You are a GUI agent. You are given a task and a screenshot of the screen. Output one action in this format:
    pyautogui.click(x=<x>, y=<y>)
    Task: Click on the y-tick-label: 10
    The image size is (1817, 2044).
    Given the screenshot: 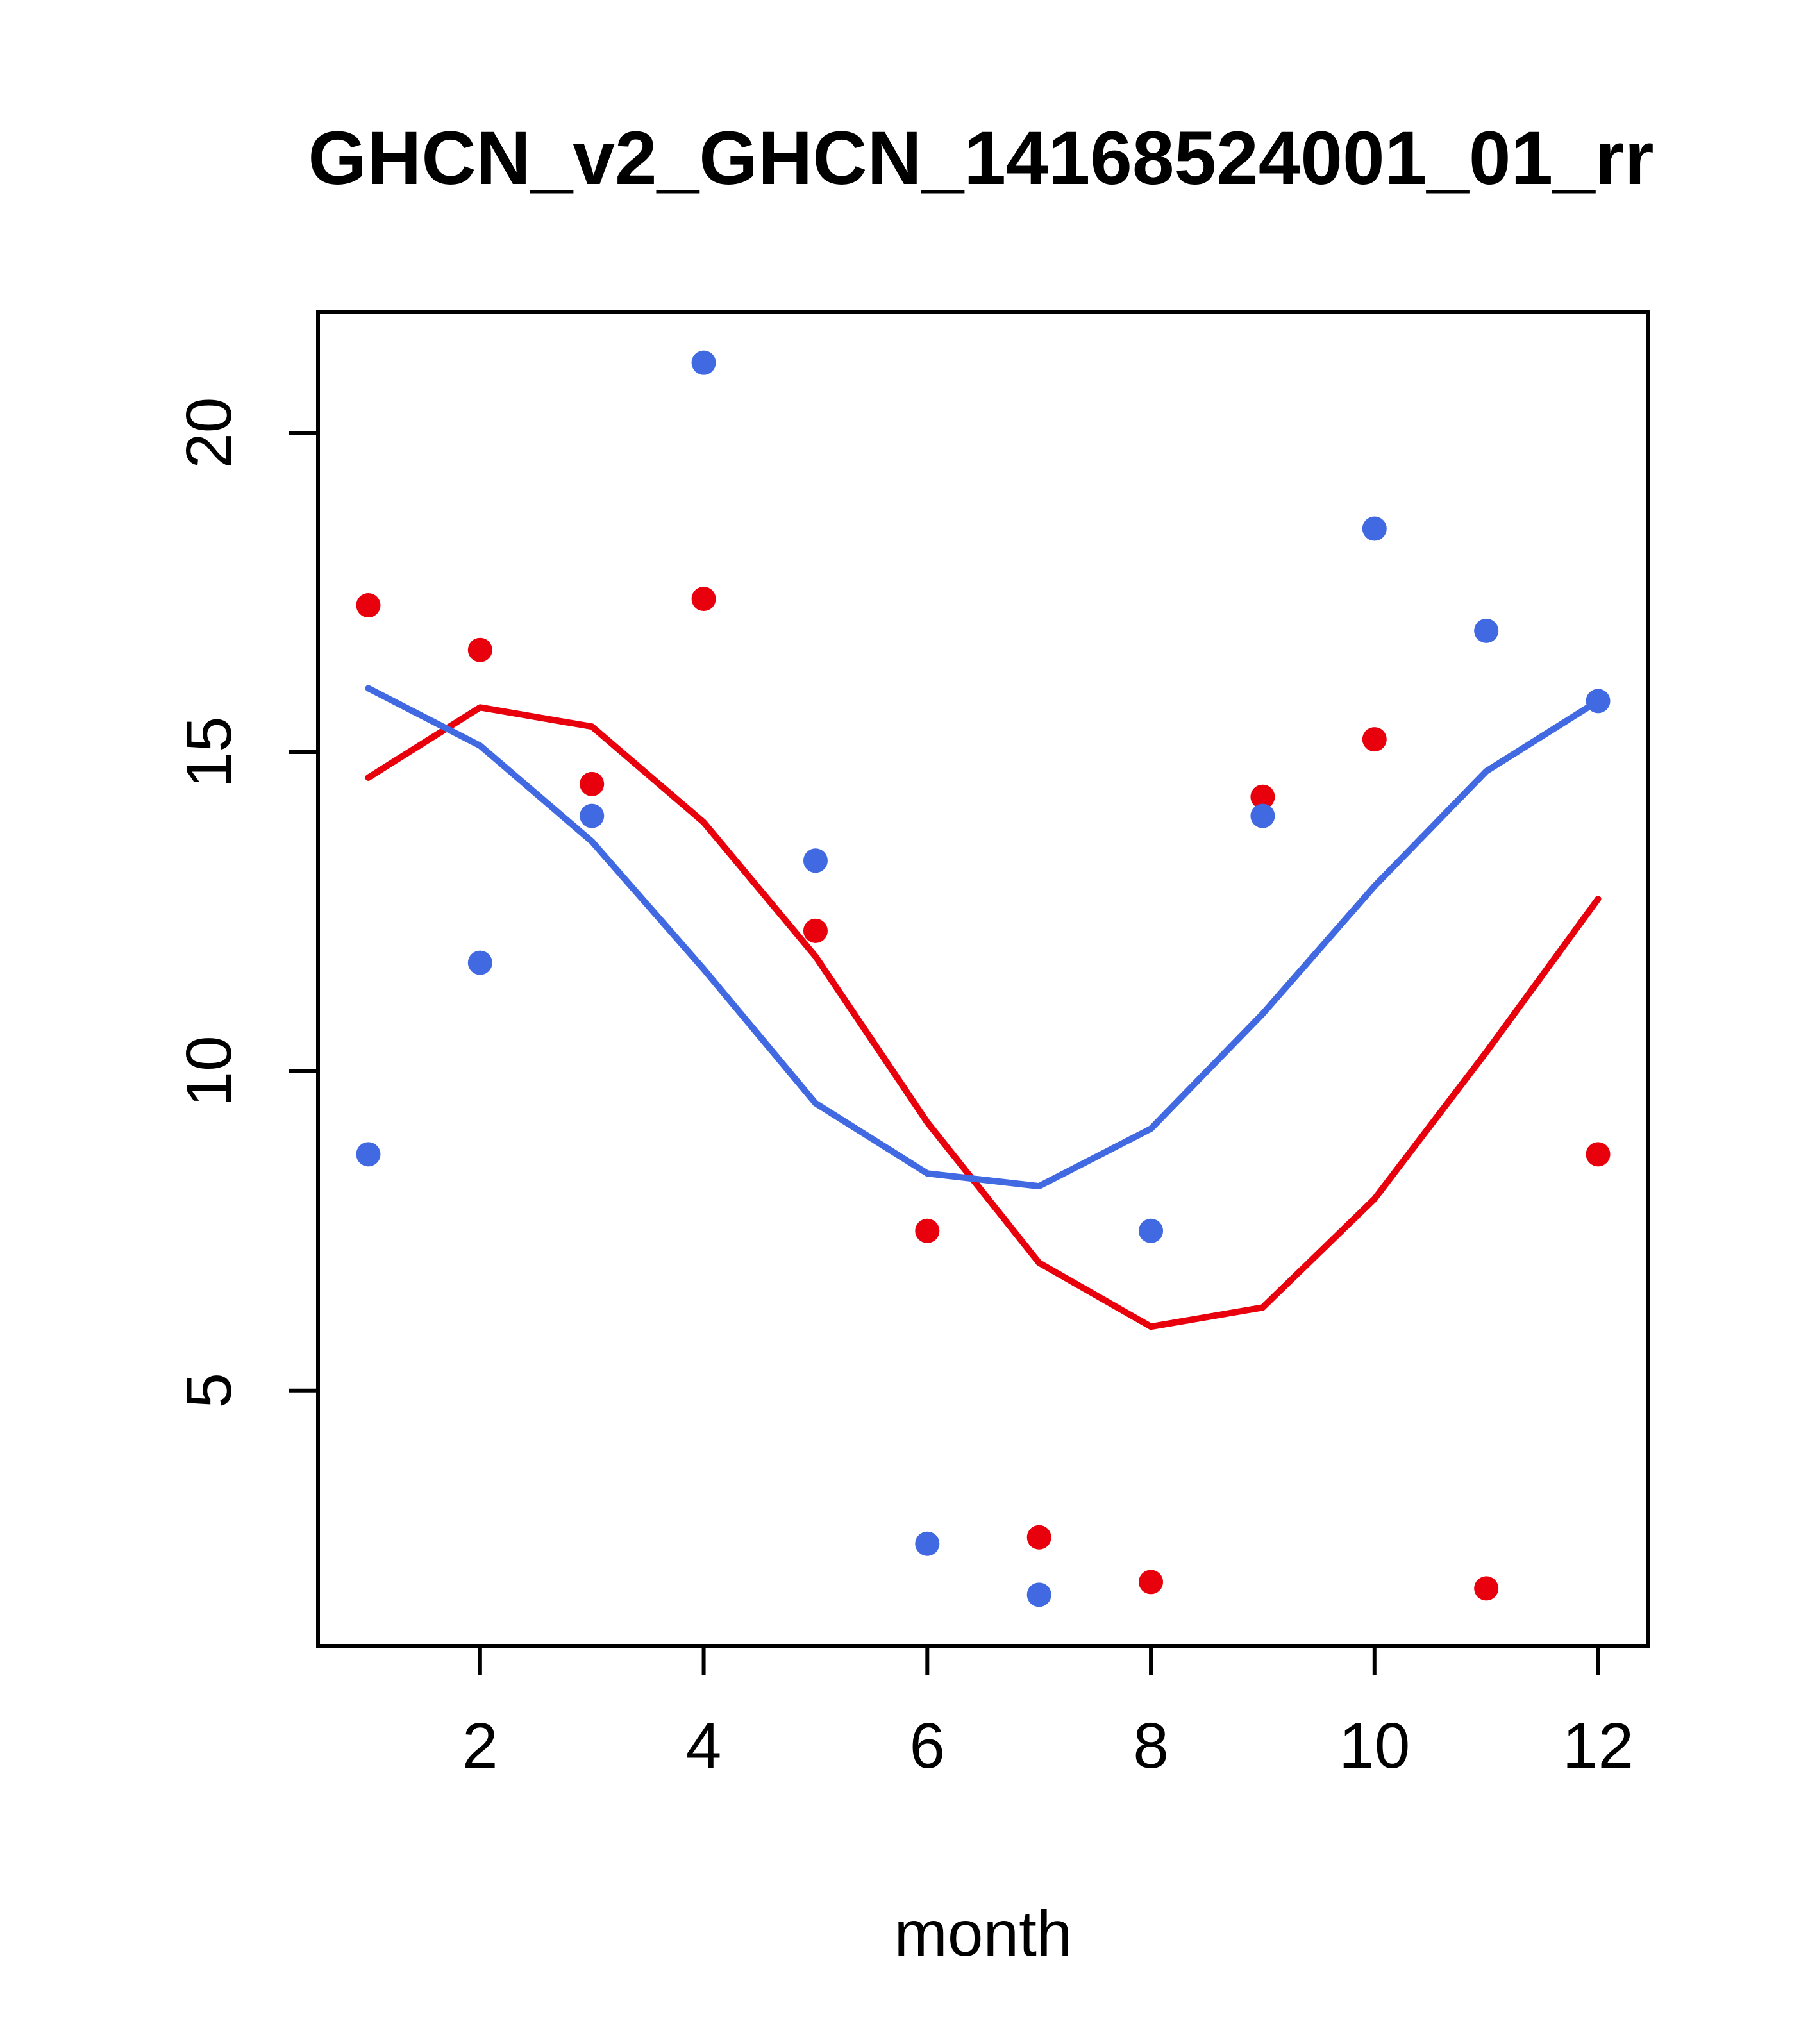 What is the action you would take?
    pyautogui.click(x=209, y=1071)
    